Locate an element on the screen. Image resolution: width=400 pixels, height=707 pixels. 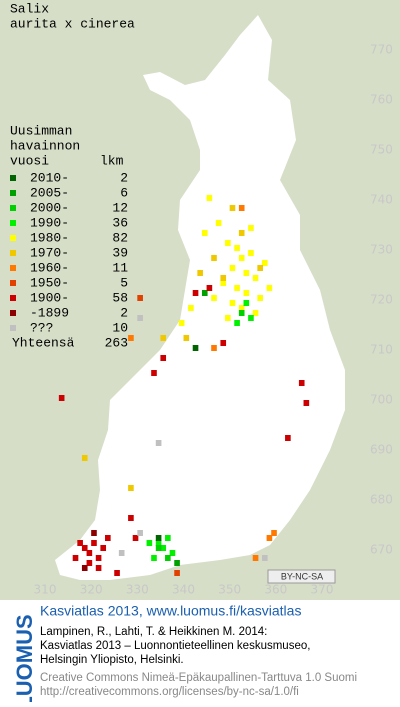
legend-total-label: Yhteensä is located at coordinates (43, 342).